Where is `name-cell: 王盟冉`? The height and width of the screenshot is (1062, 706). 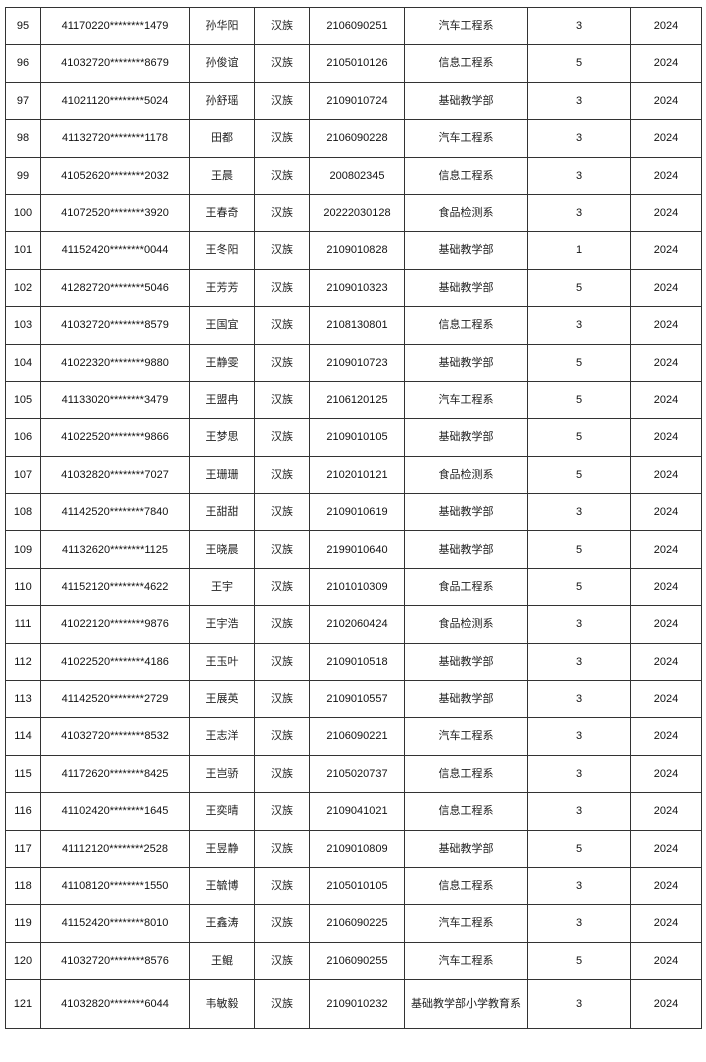 name-cell: 王盟冉 is located at coordinates (222, 400).